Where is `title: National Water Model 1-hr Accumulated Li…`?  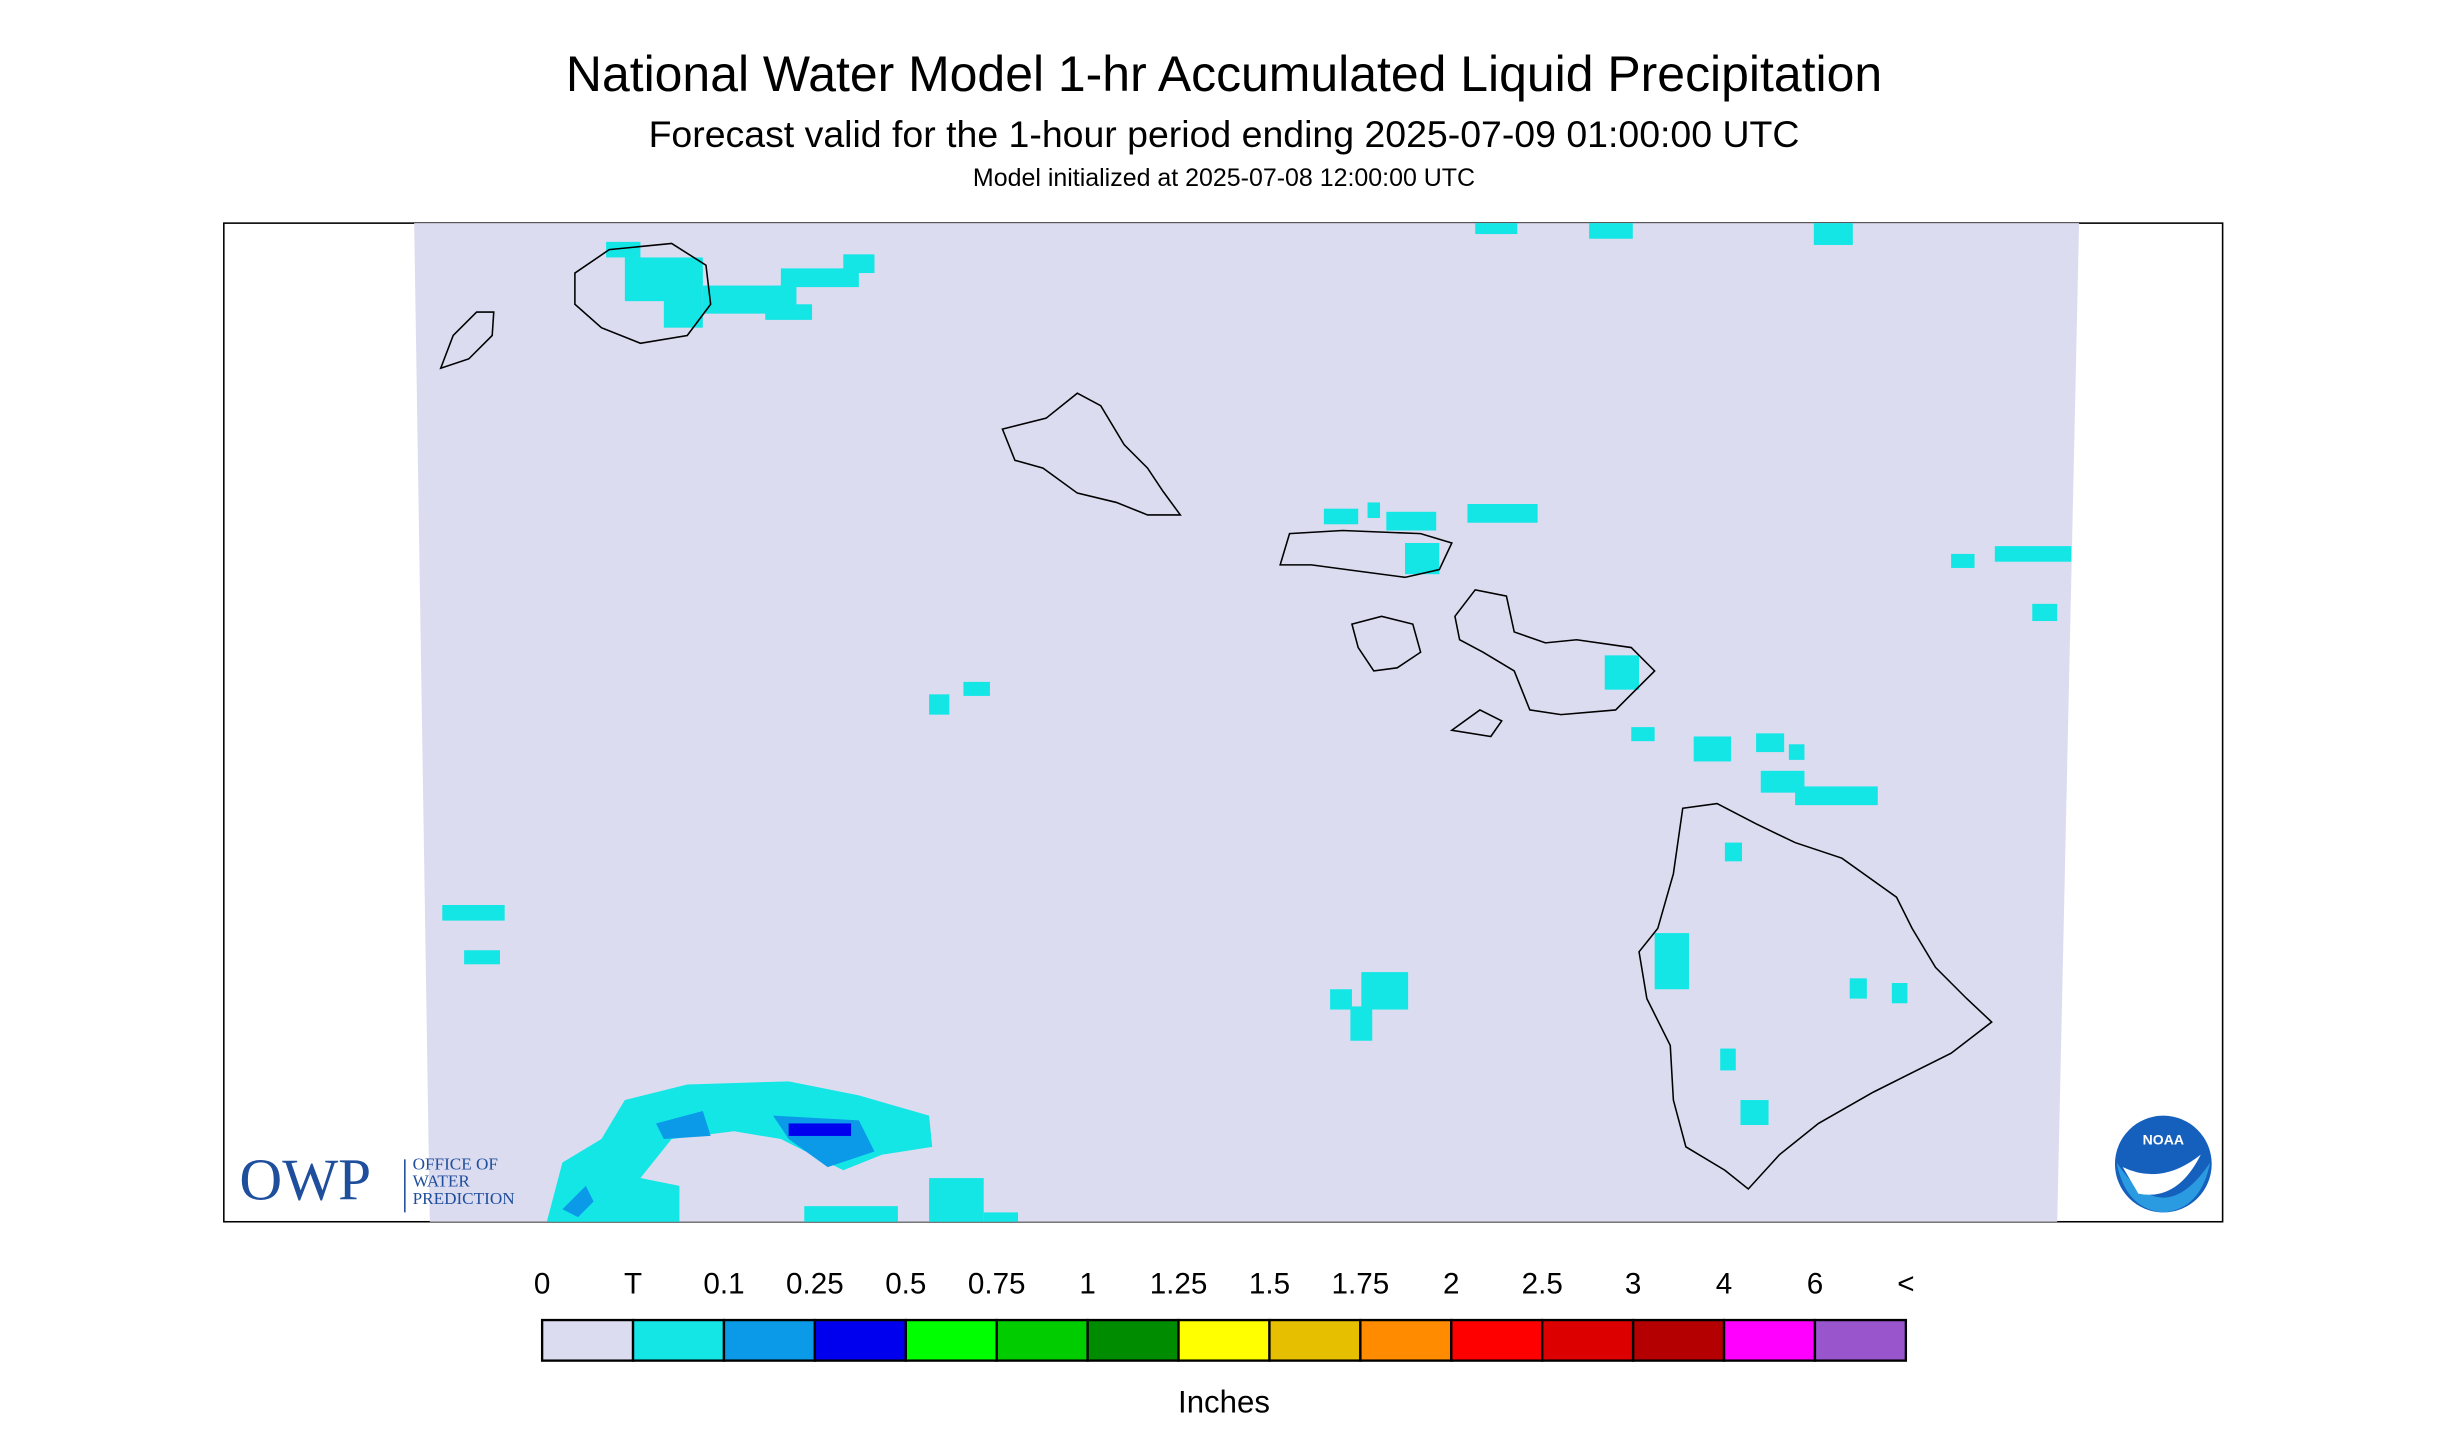
title: National Water Model 1-hr Accumulated Li… is located at coordinates (1224, 74).